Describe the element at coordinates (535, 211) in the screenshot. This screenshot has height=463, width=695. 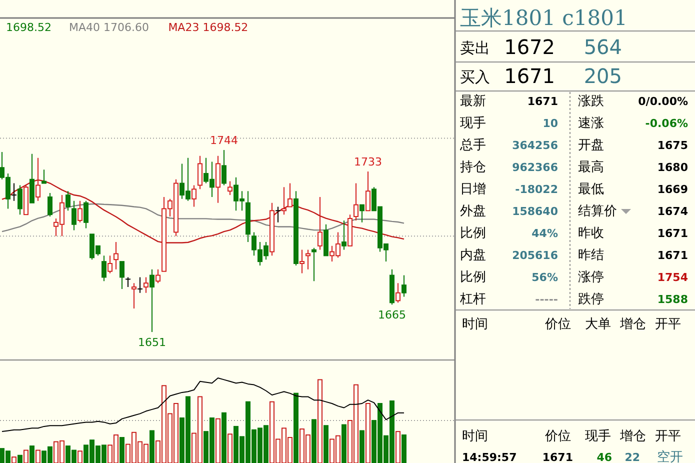
I see `text: 158640` at that location.